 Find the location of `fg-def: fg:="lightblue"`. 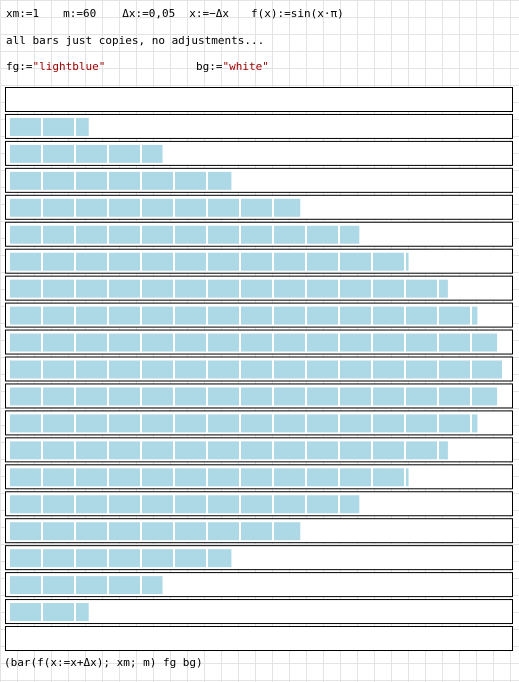

fg-def: fg:="lightblue" is located at coordinates (55, 66).